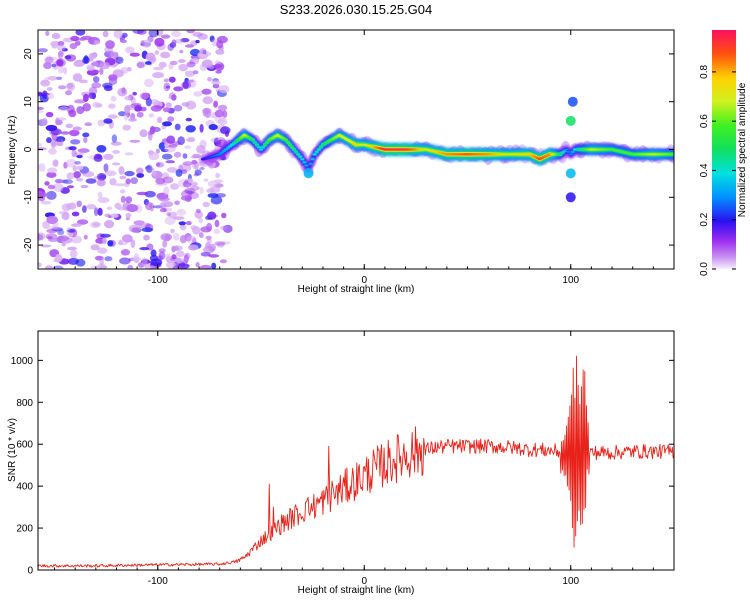 The width and height of the screenshot is (750, 600). I want to click on figure-title: S233.2026.030.15.25.G04, so click(356, 9).